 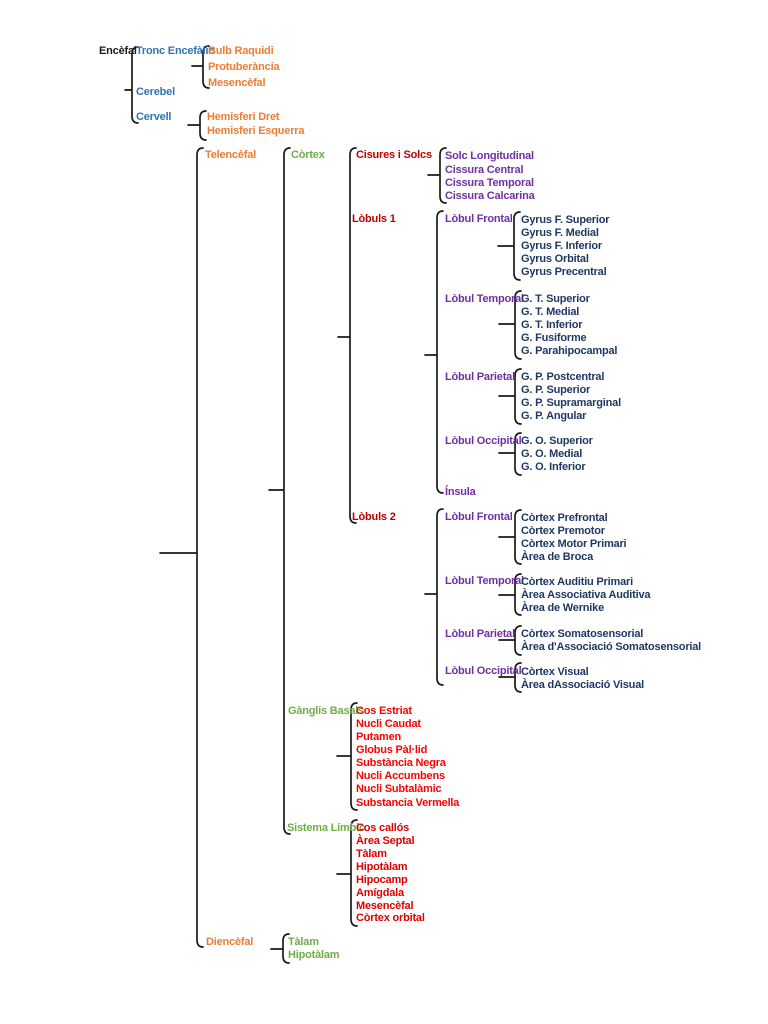 What do you see at coordinates (550, 312) in the screenshot?
I see `node-g-t-medial: G. T. Medial` at bounding box center [550, 312].